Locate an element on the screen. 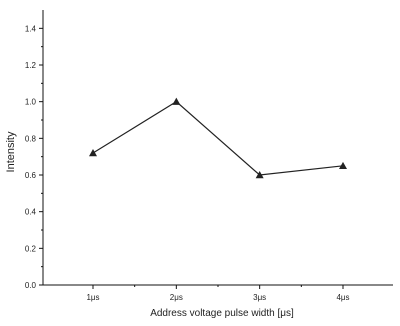  x-tick-label: 1μs is located at coordinates (92, 297).